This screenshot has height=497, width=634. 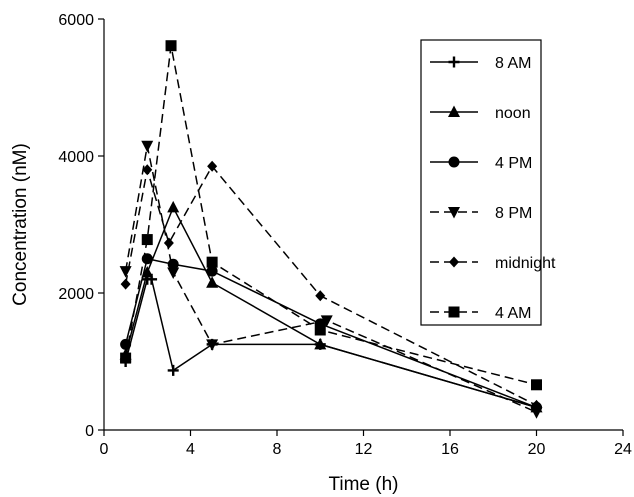 What do you see at coordinates (480, 63) in the screenshot?
I see `legend-item: 8 AM` at bounding box center [480, 63].